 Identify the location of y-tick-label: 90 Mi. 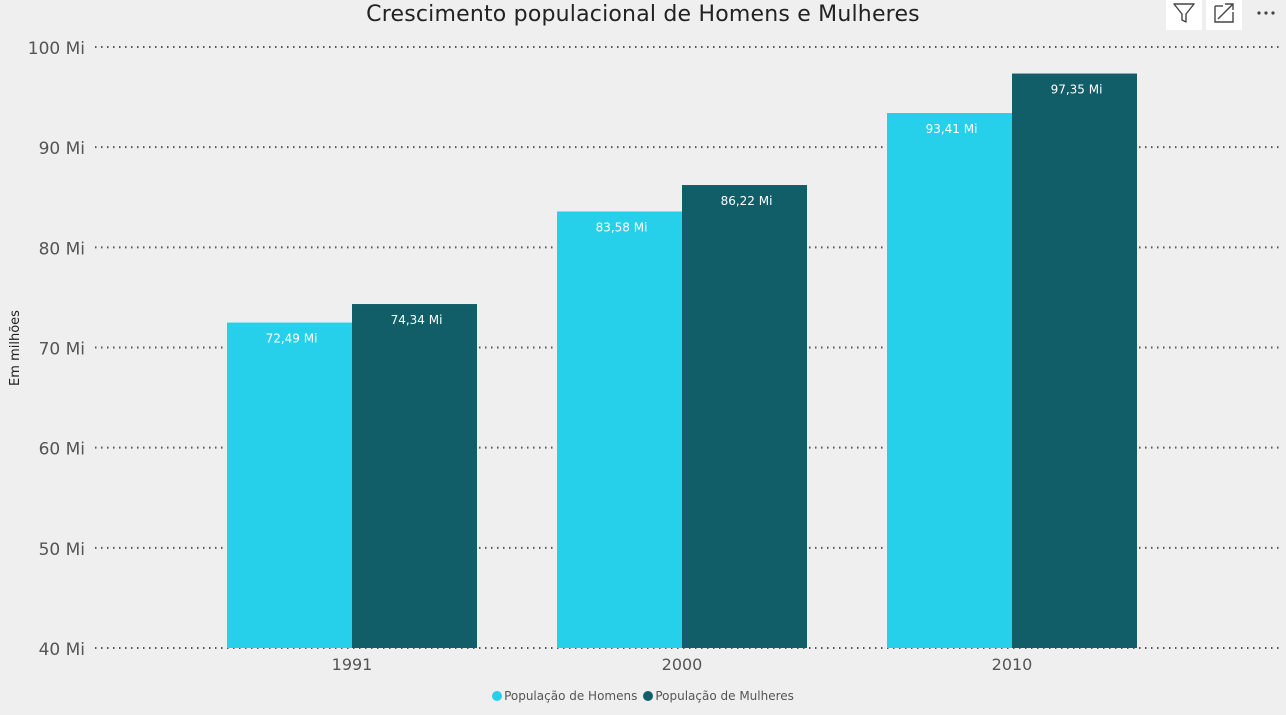
(62, 149).